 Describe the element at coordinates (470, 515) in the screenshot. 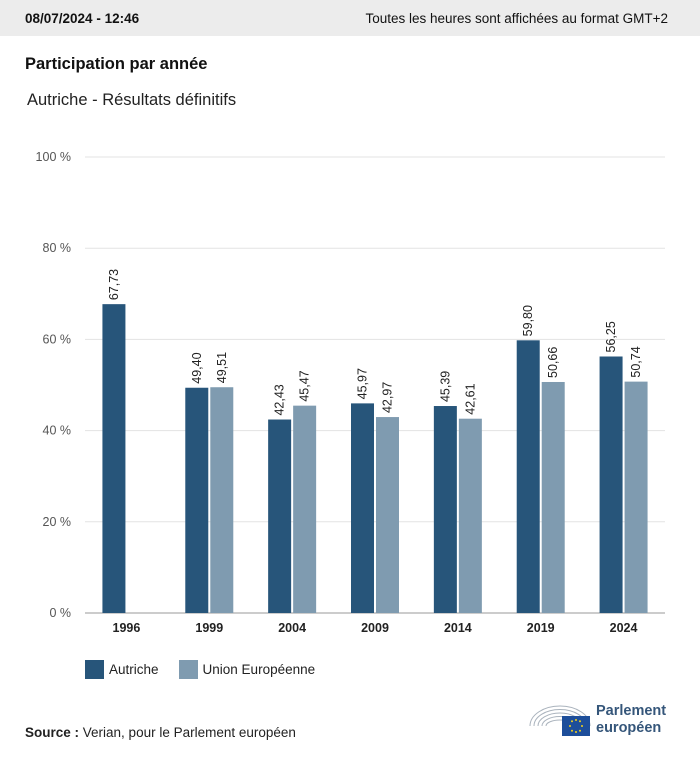

I see `bar-ue-2014` at that location.